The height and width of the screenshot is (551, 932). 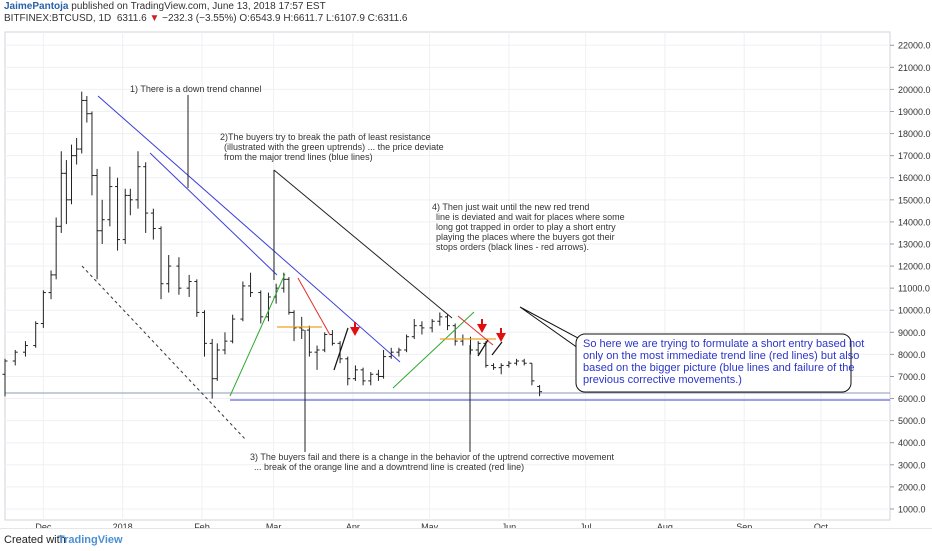 What do you see at coordinates (914, 311) in the screenshot?
I see `y-tick-label: 10000.0` at bounding box center [914, 311].